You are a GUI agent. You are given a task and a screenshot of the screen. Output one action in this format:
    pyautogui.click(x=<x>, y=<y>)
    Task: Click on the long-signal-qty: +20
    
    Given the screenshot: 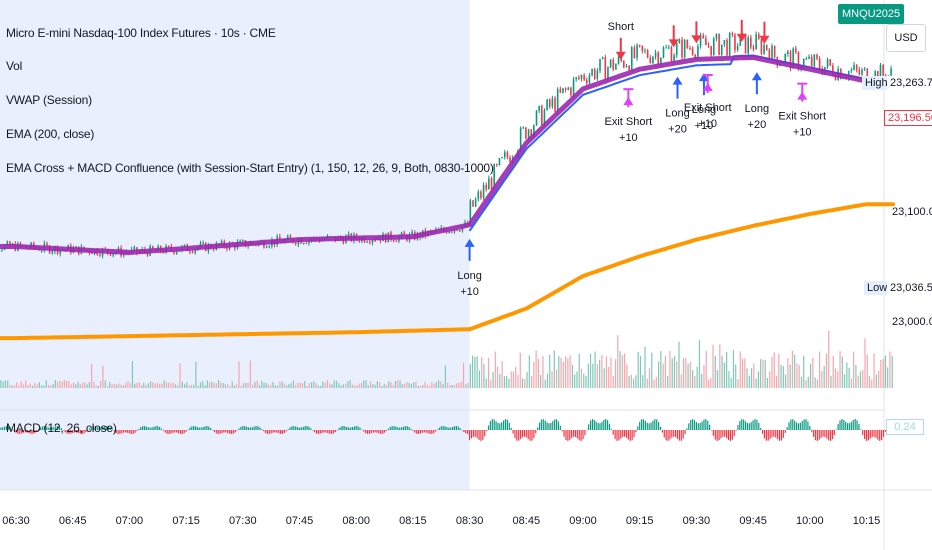 What is the action you would take?
    pyautogui.click(x=677, y=130)
    